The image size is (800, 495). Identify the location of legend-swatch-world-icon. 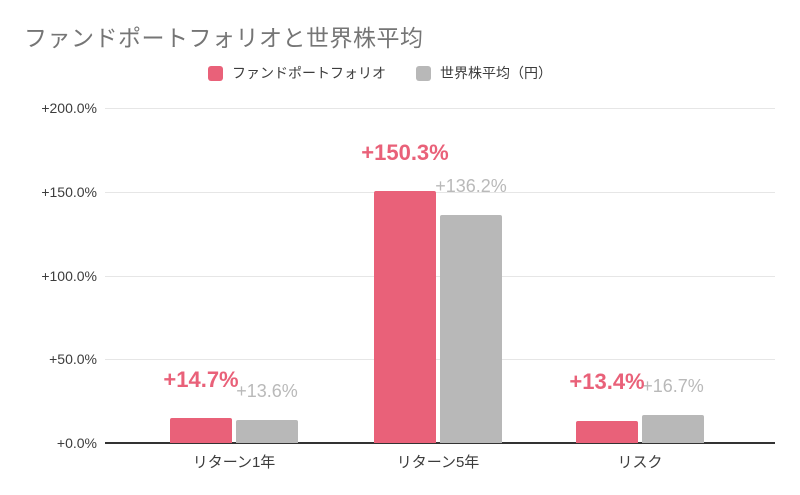
(423, 73).